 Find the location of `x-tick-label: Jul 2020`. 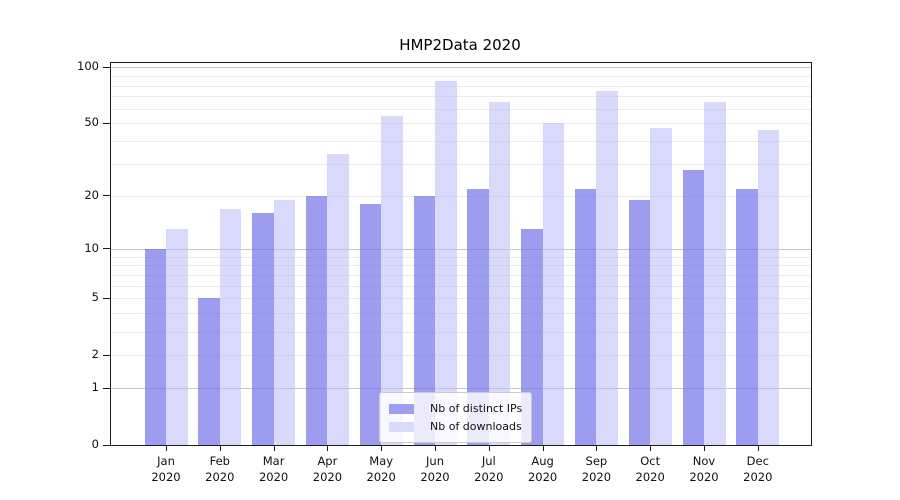

x-tick-label: Jul 2020 is located at coordinates (489, 469).